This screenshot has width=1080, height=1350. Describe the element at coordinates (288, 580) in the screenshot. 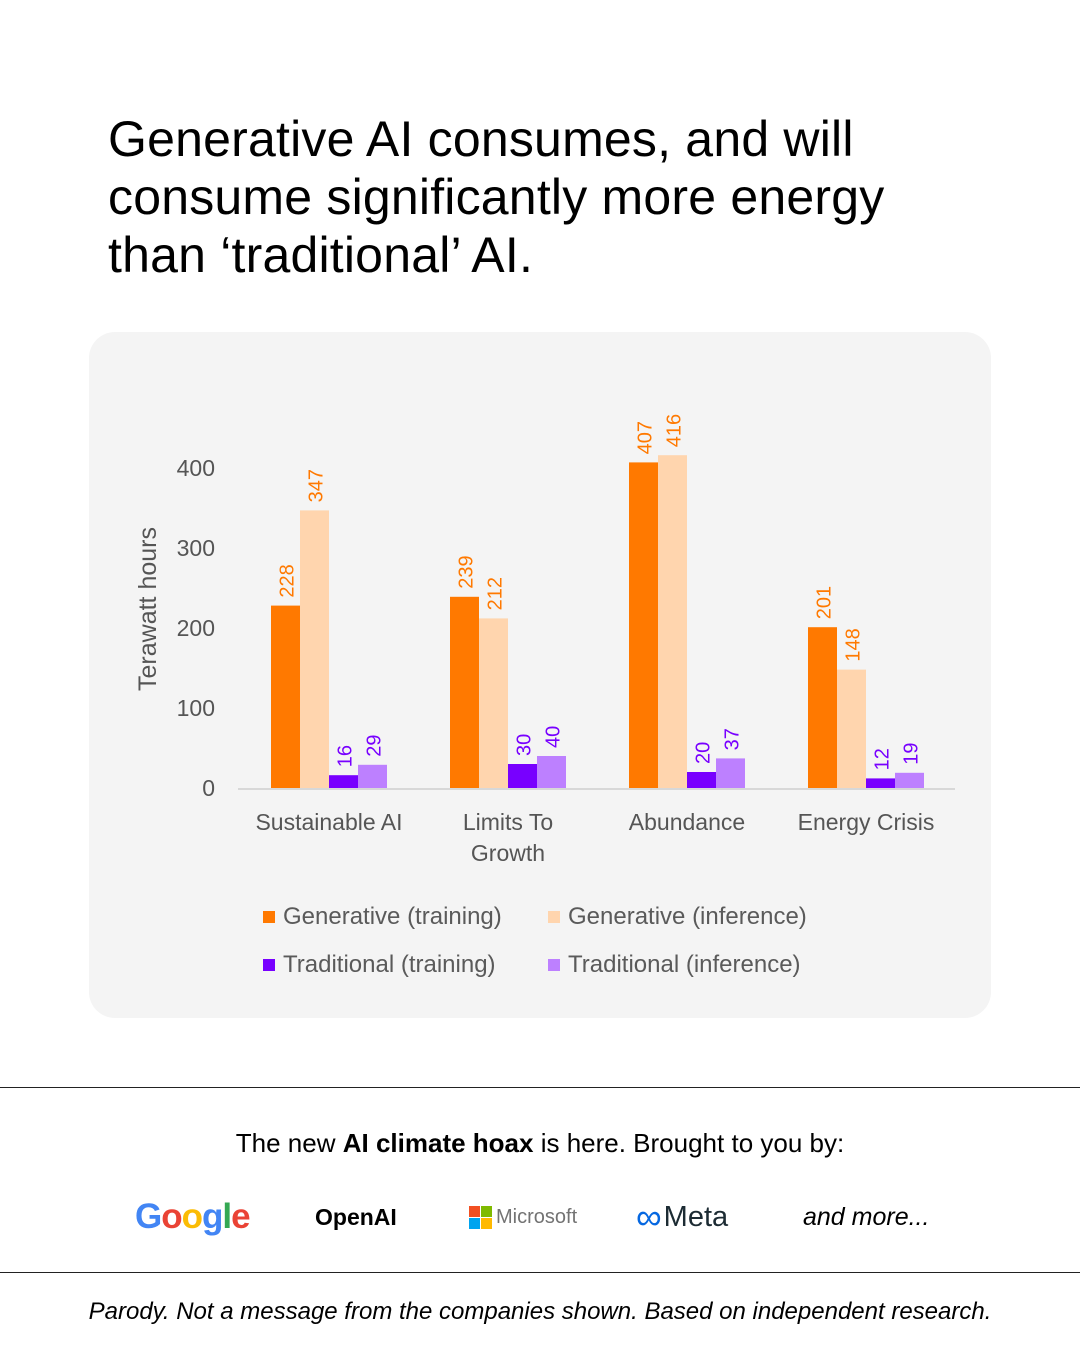

I see `data-label: 228` at that location.